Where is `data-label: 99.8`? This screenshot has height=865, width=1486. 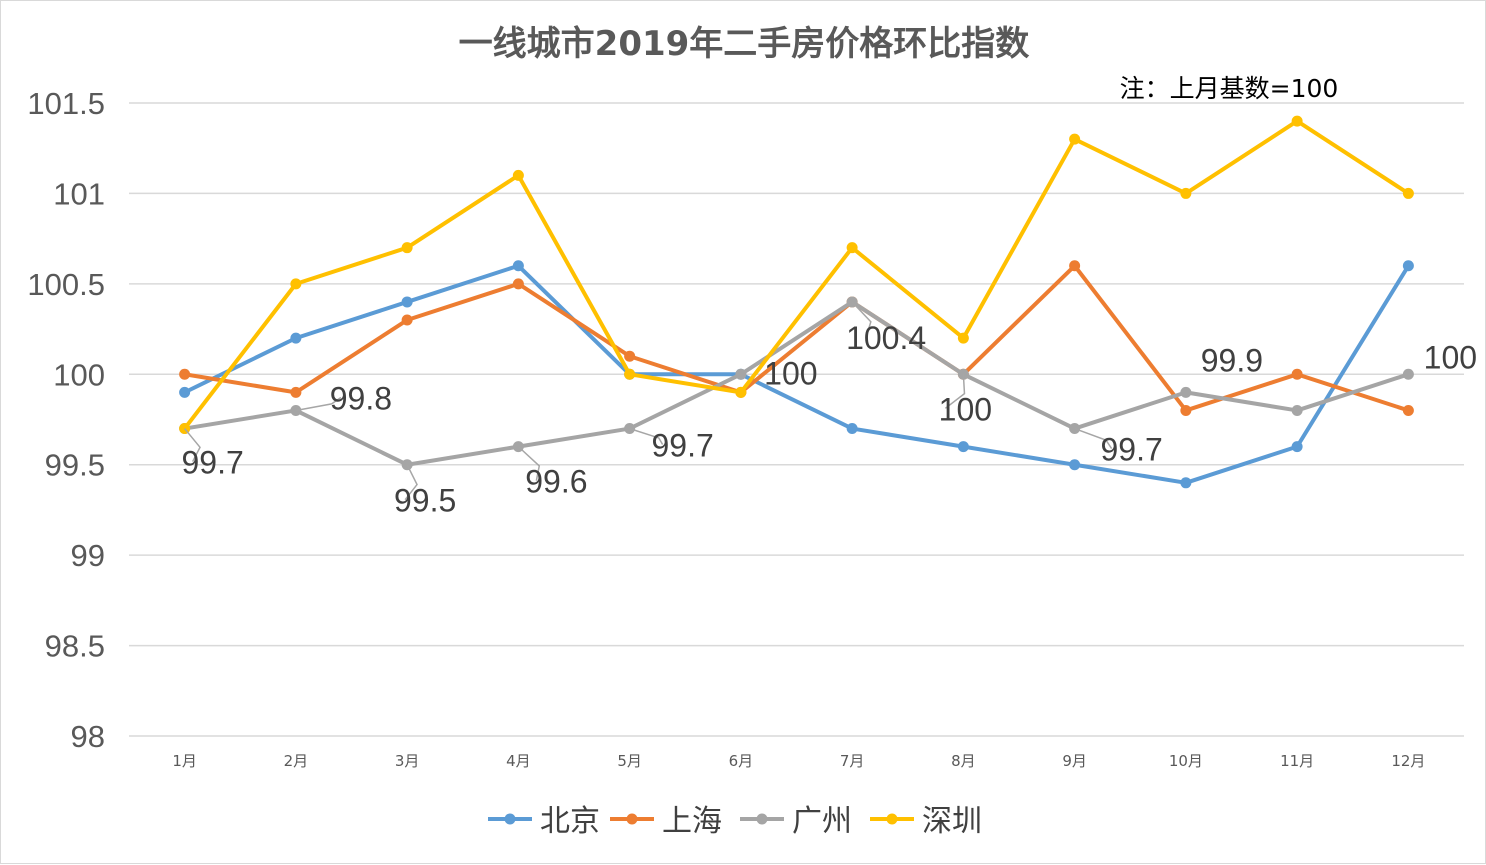
data-label: 99.8 is located at coordinates (361, 398).